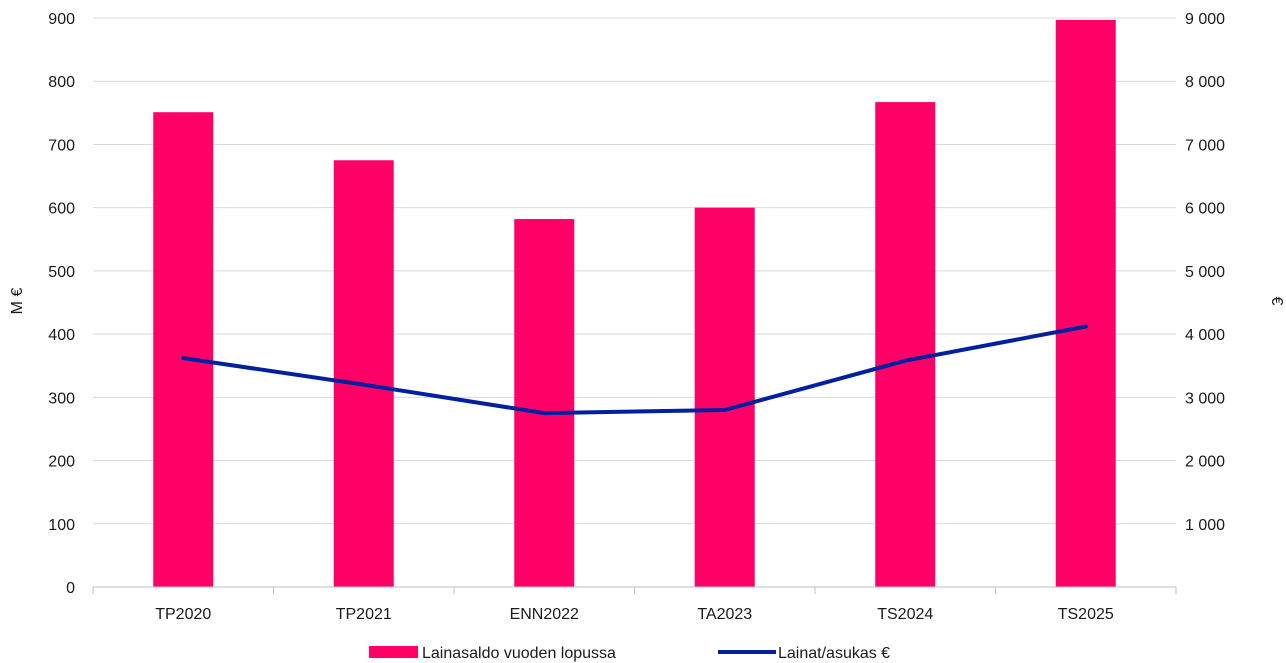  I want to click on y-axis-right-title: €, so click(1276, 301).